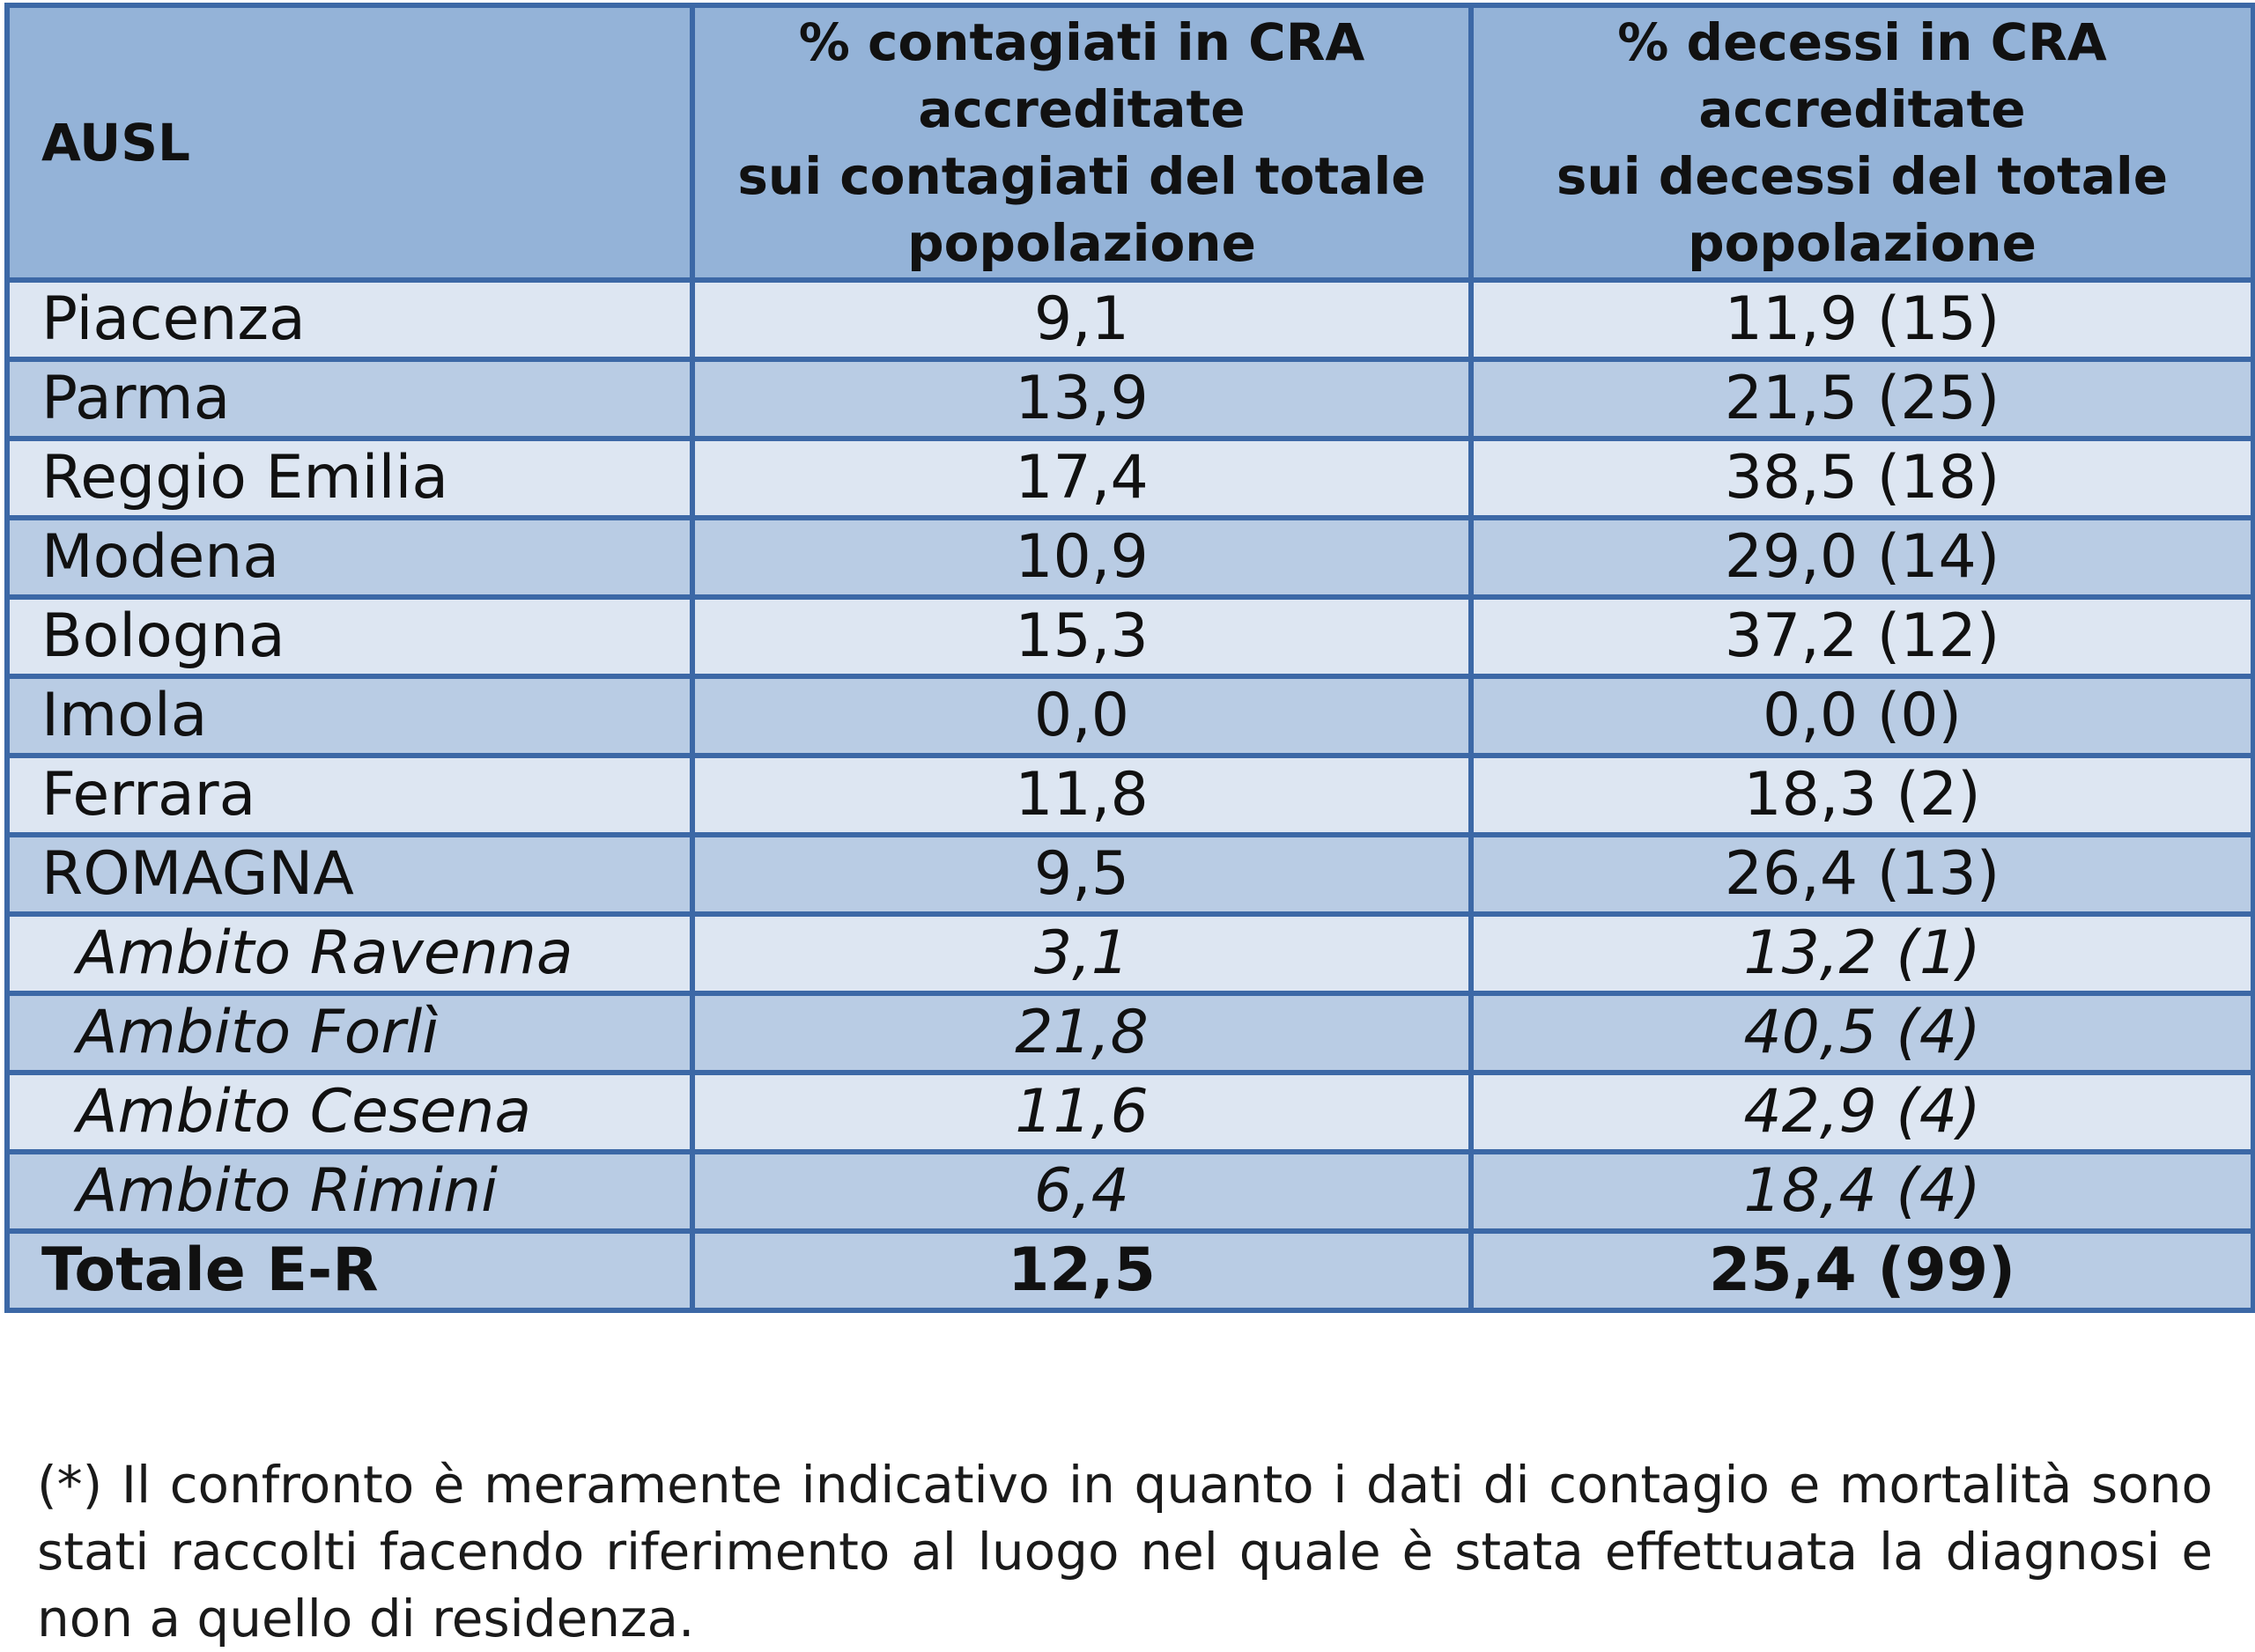 This screenshot has width=2255, height=1652. Describe the element at coordinates (1862, 1033) in the screenshot. I see `cell-decessi: 40,5 (4)` at that location.